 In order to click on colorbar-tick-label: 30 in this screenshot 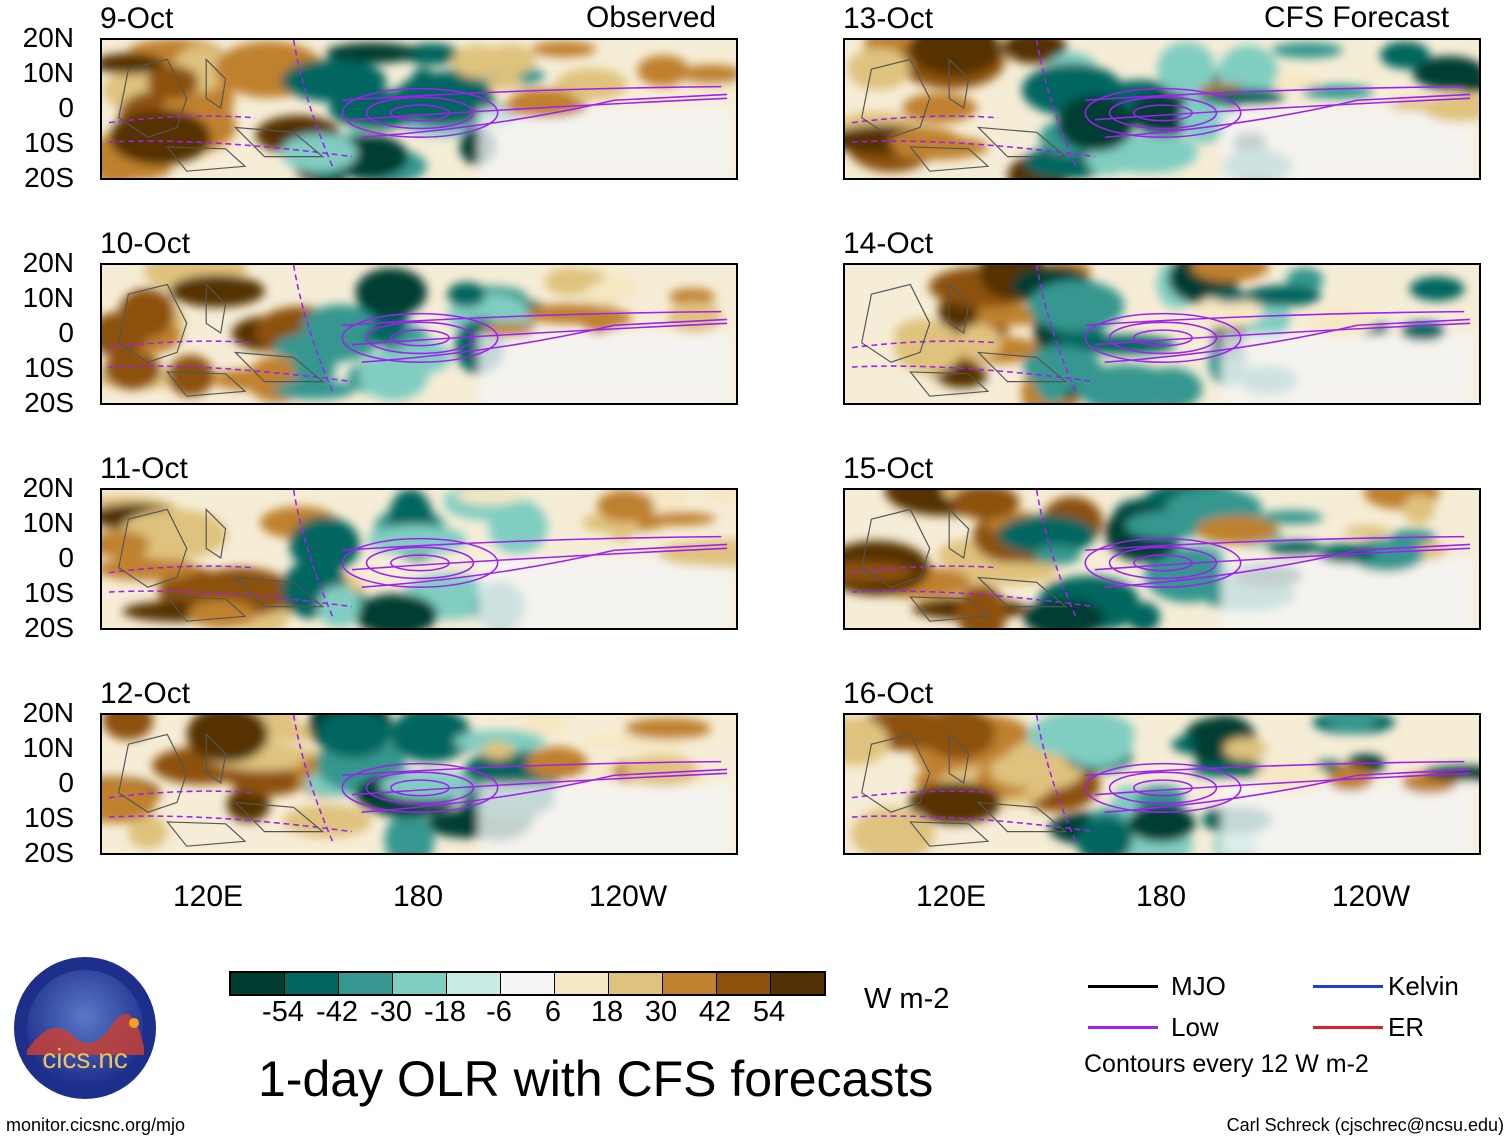, I will do `click(661, 1012)`.